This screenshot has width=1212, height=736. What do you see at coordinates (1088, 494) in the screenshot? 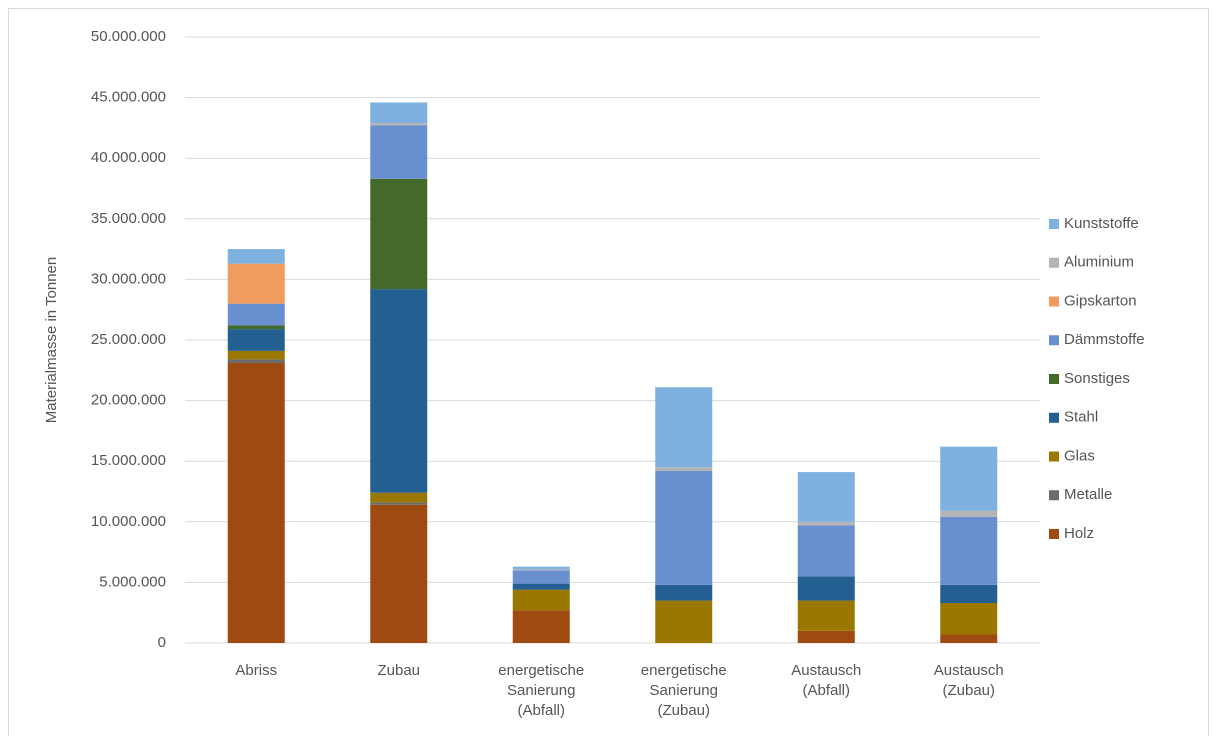
I see `legend-label: Metalle` at bounding box center [1088, 494].